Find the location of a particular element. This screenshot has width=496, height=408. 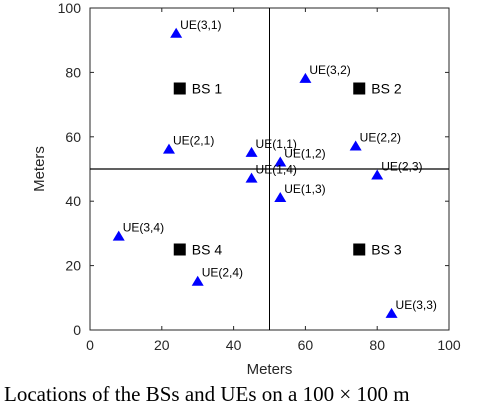

x-tick-label: 80 is located at coordinates (377, 345).